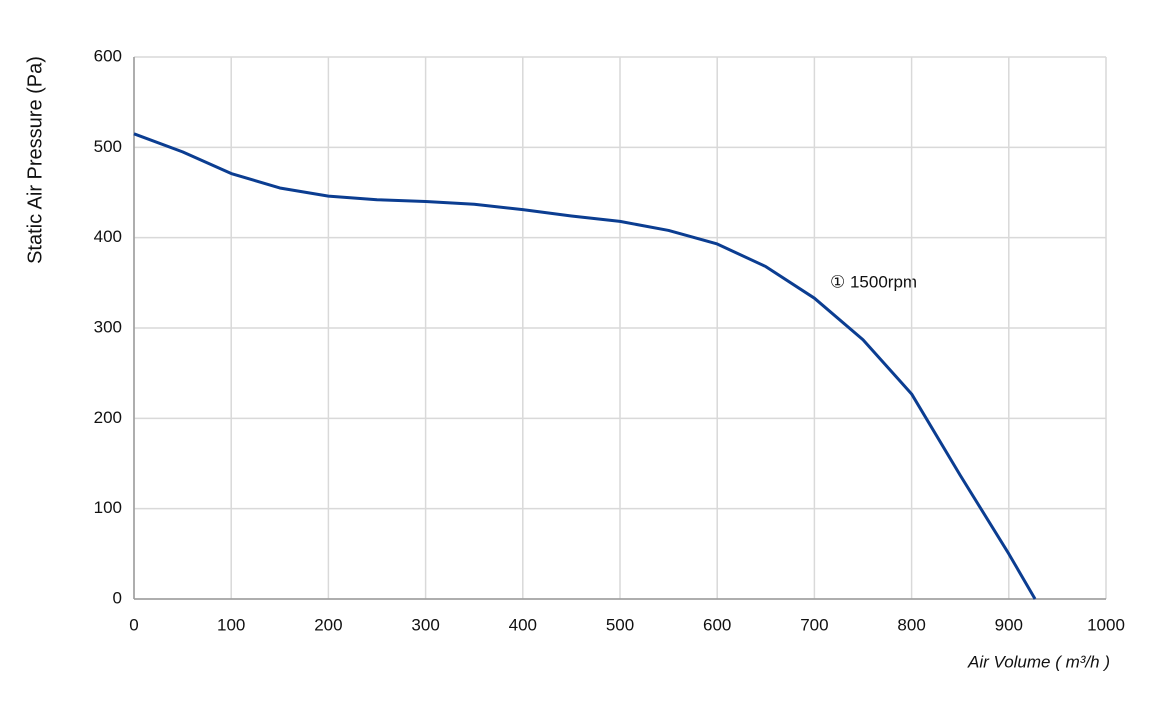 This screenshot has width=1156, height=706. I want to click on y-tick-label: 0, so click(117, 597).